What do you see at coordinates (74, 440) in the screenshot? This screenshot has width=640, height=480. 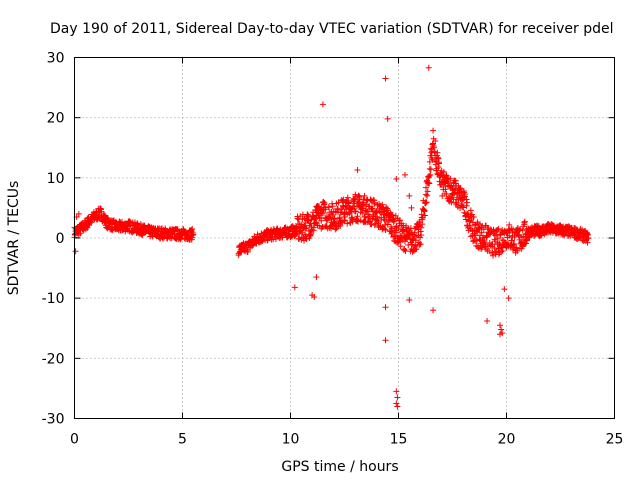 I see `x-tick-label: 0` at bounding box center [74, 440].